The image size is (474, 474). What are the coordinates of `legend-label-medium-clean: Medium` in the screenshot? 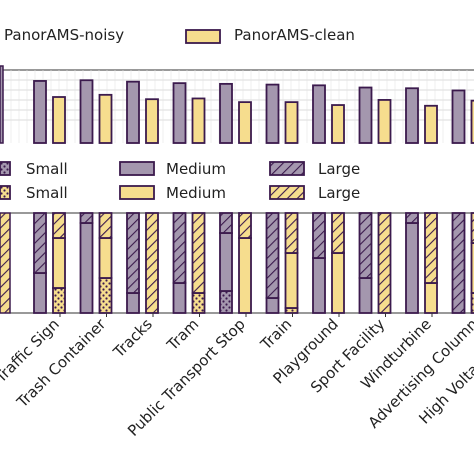 It's located at (196, 193).